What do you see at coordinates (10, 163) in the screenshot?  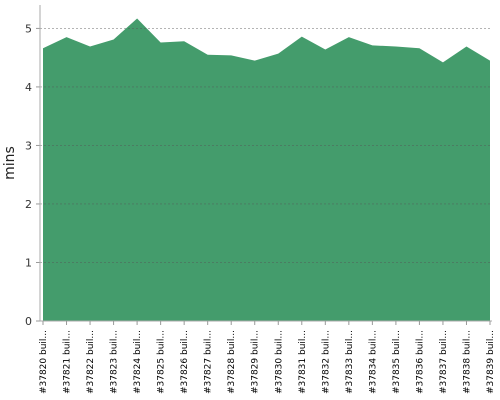 I see `y-axis-label: mins` at bounding box center [10, 163].